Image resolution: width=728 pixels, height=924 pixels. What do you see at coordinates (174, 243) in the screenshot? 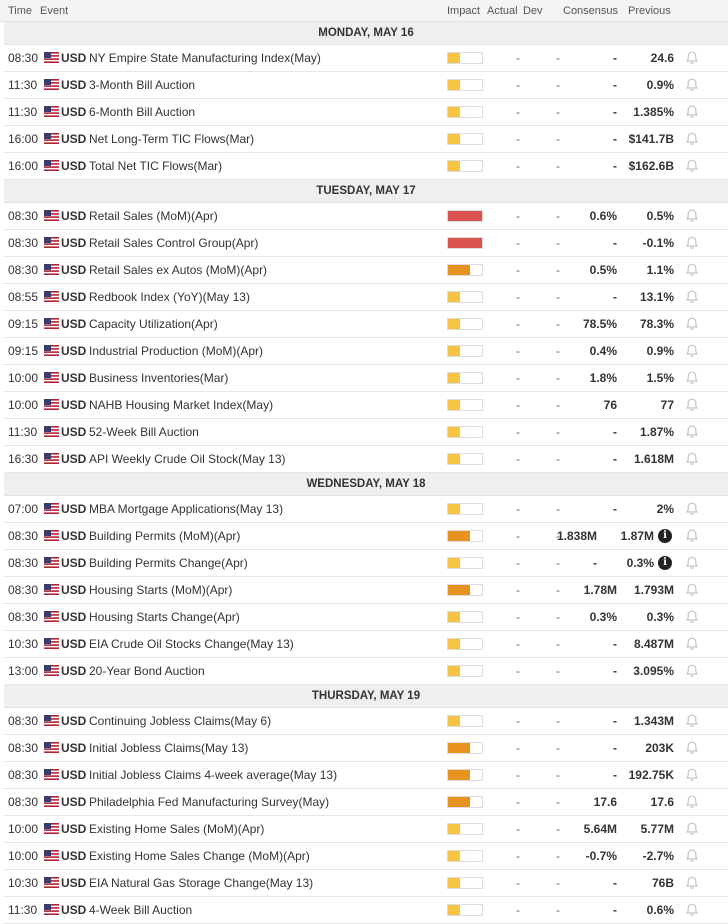
I see `event-name: Retail Sales Control Group(Apr)` at bounding box center [174, 243].